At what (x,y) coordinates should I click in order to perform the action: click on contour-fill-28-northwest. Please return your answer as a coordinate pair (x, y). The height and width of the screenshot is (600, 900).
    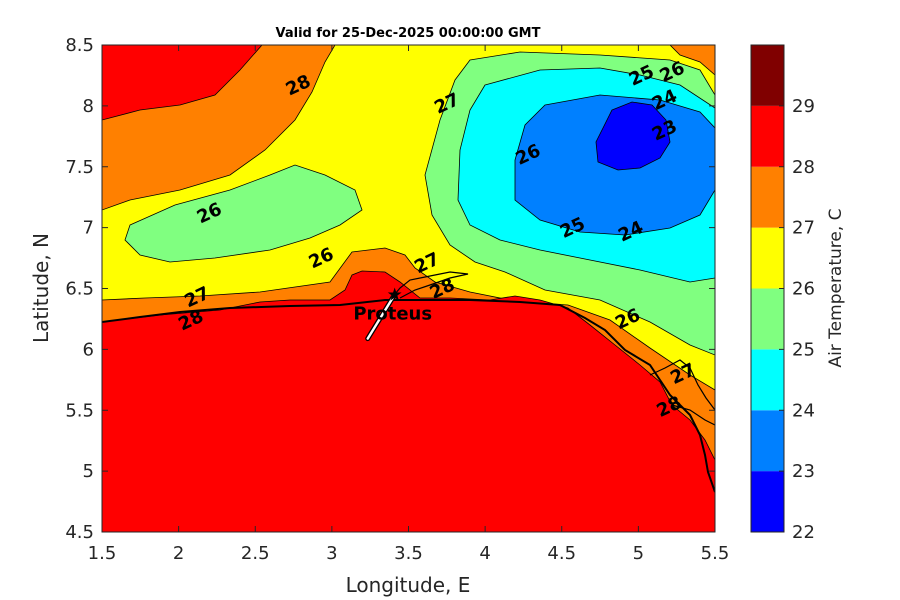
    Looking at the image, I should click on (182, 83).